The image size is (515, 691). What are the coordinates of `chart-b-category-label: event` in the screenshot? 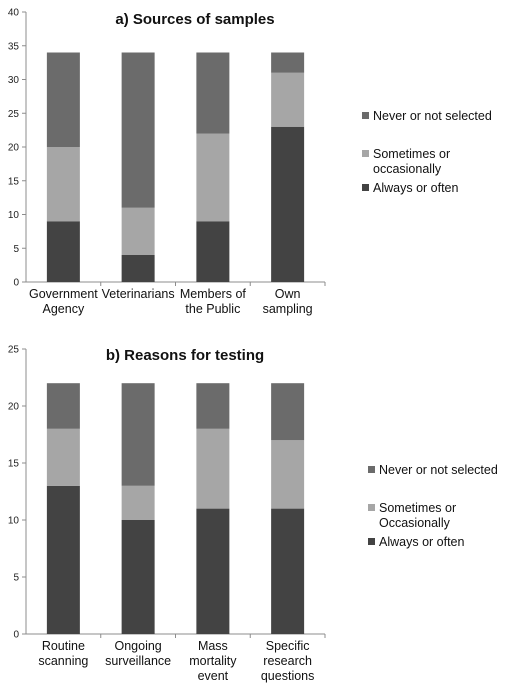 It's located at (213, 676).